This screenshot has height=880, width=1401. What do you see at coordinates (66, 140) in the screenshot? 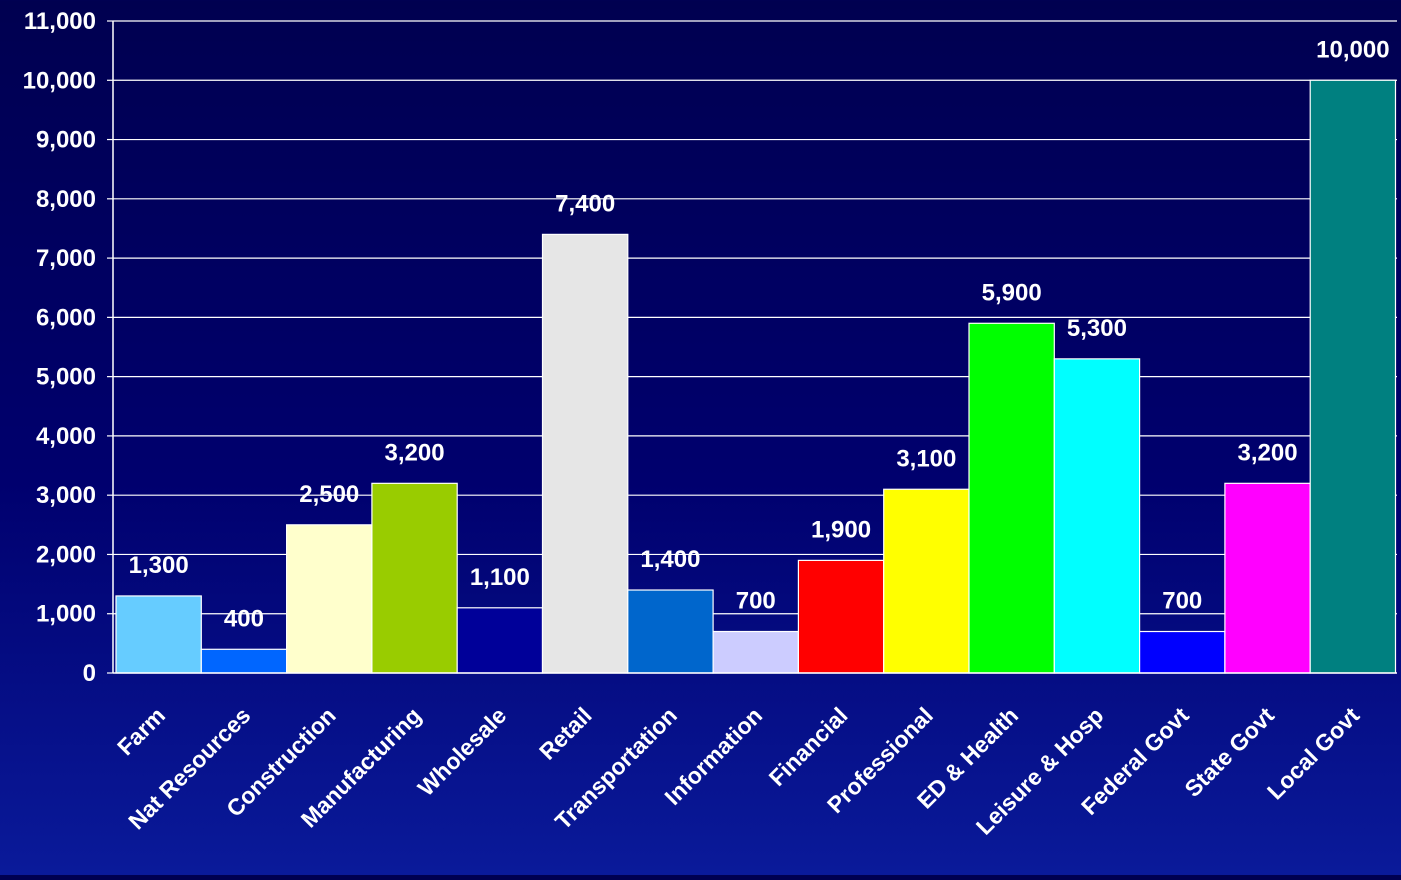
I see `y-tick-label: 9,000` at bounding box center [66, 140].